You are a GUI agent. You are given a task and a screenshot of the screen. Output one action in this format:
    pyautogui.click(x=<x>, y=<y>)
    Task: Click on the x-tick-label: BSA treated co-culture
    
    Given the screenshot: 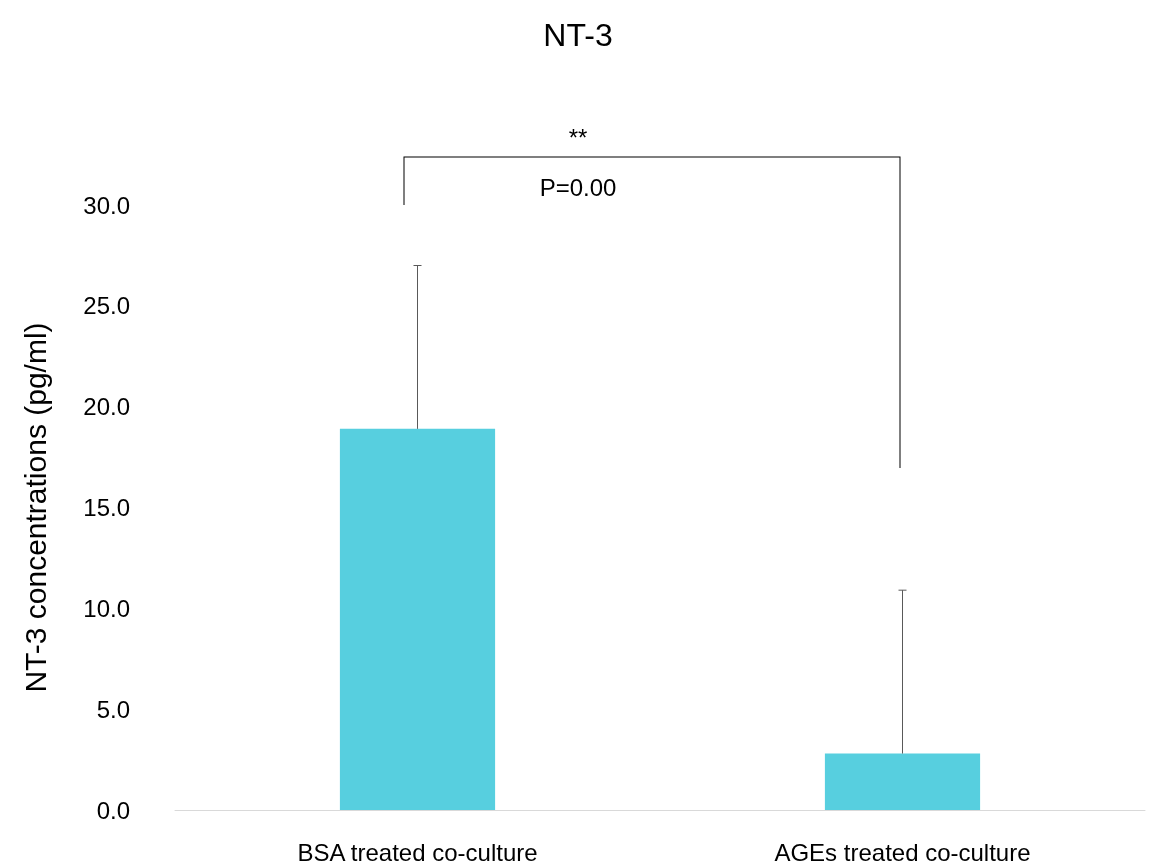 What is the action you would take?
    pyautogui.click(x=417, y=852)
    